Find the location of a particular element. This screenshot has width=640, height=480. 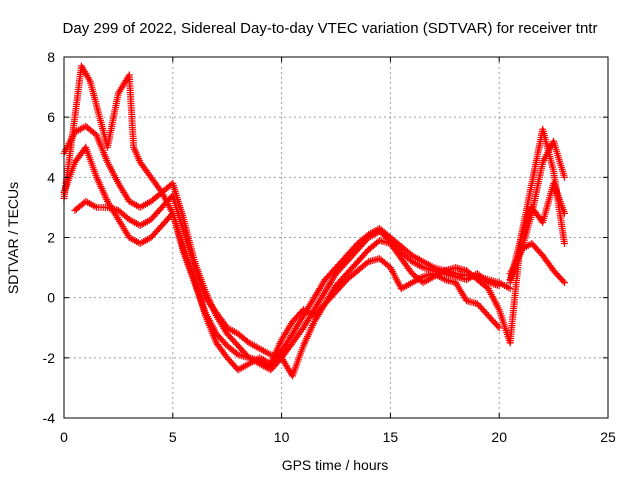

x-axis-label: GPS time / hours is located at coordinates (335, 465).